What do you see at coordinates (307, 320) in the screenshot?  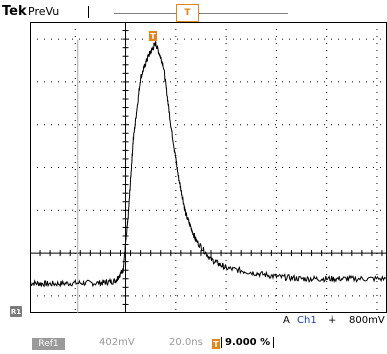 I see `trigger-source: Ch1` at bounding box center [307, 320].